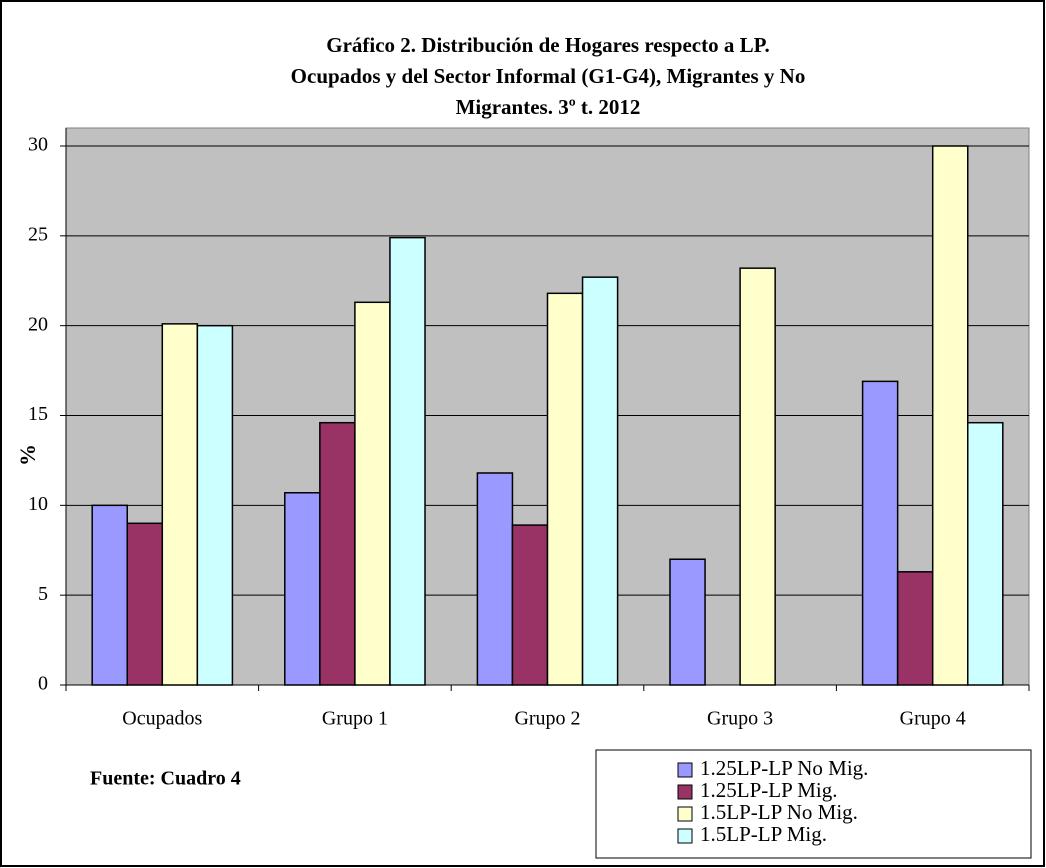 The height and width of the screenshot is (868, 1046). What do you see at coordinates (38, 145) in the screenshot?
I see `y-tick-label: 30` at bounding box center [38, 145].